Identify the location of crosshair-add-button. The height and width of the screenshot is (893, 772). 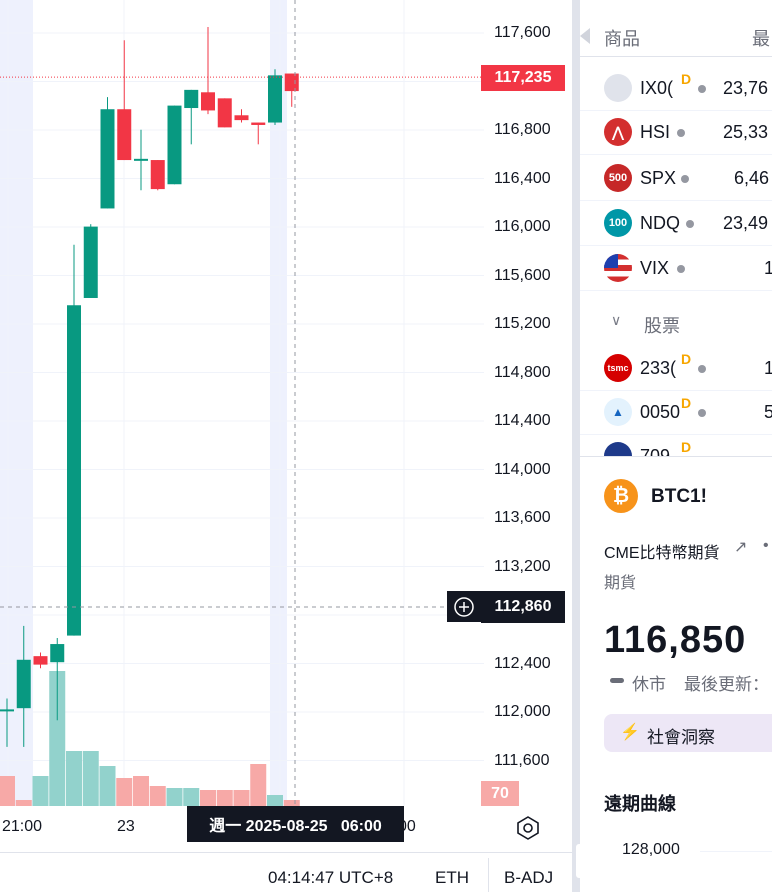
(464, 606).